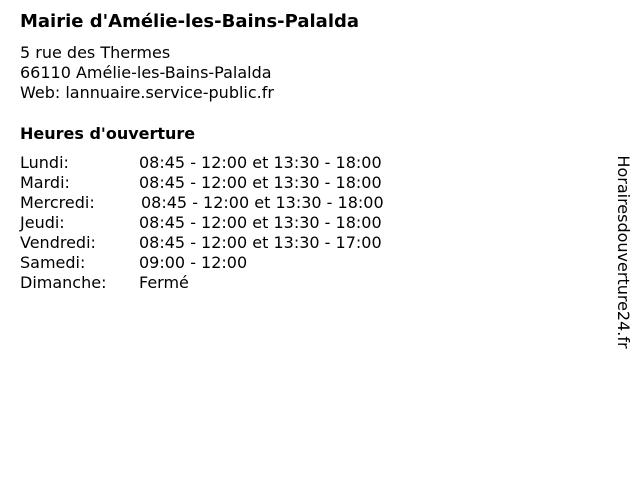  Describe the element at coordinates (260, 242) in the screenshot. I see `time-value: 08:45 - 12:00 et 13:30 - 17:00` at that location.